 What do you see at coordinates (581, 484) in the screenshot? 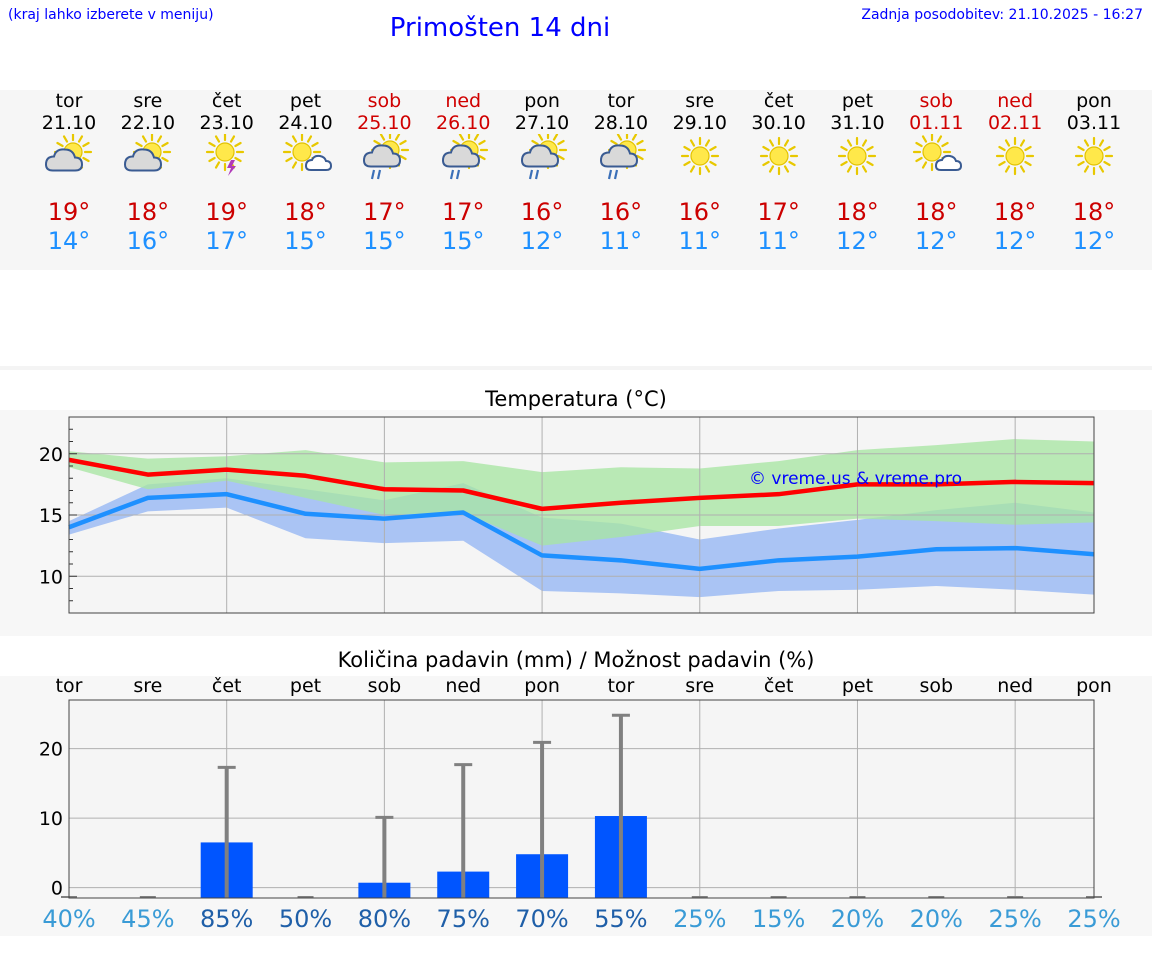
I see `max-temperature-line` at bounding box center [581, 484].